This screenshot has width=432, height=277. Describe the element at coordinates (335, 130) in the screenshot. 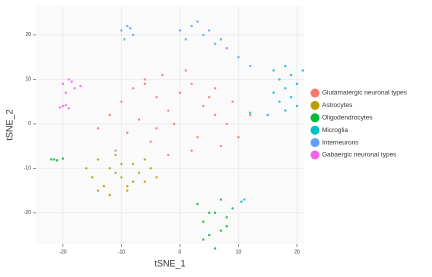

I see `legend-label: Microglia` at that location.